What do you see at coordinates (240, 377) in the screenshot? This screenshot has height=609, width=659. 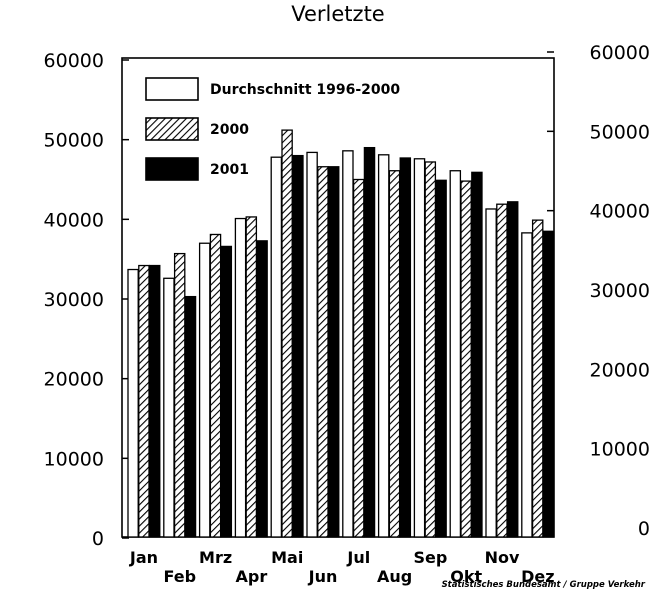 I see `bar-avg-apr` at bounding box center [240, 377].